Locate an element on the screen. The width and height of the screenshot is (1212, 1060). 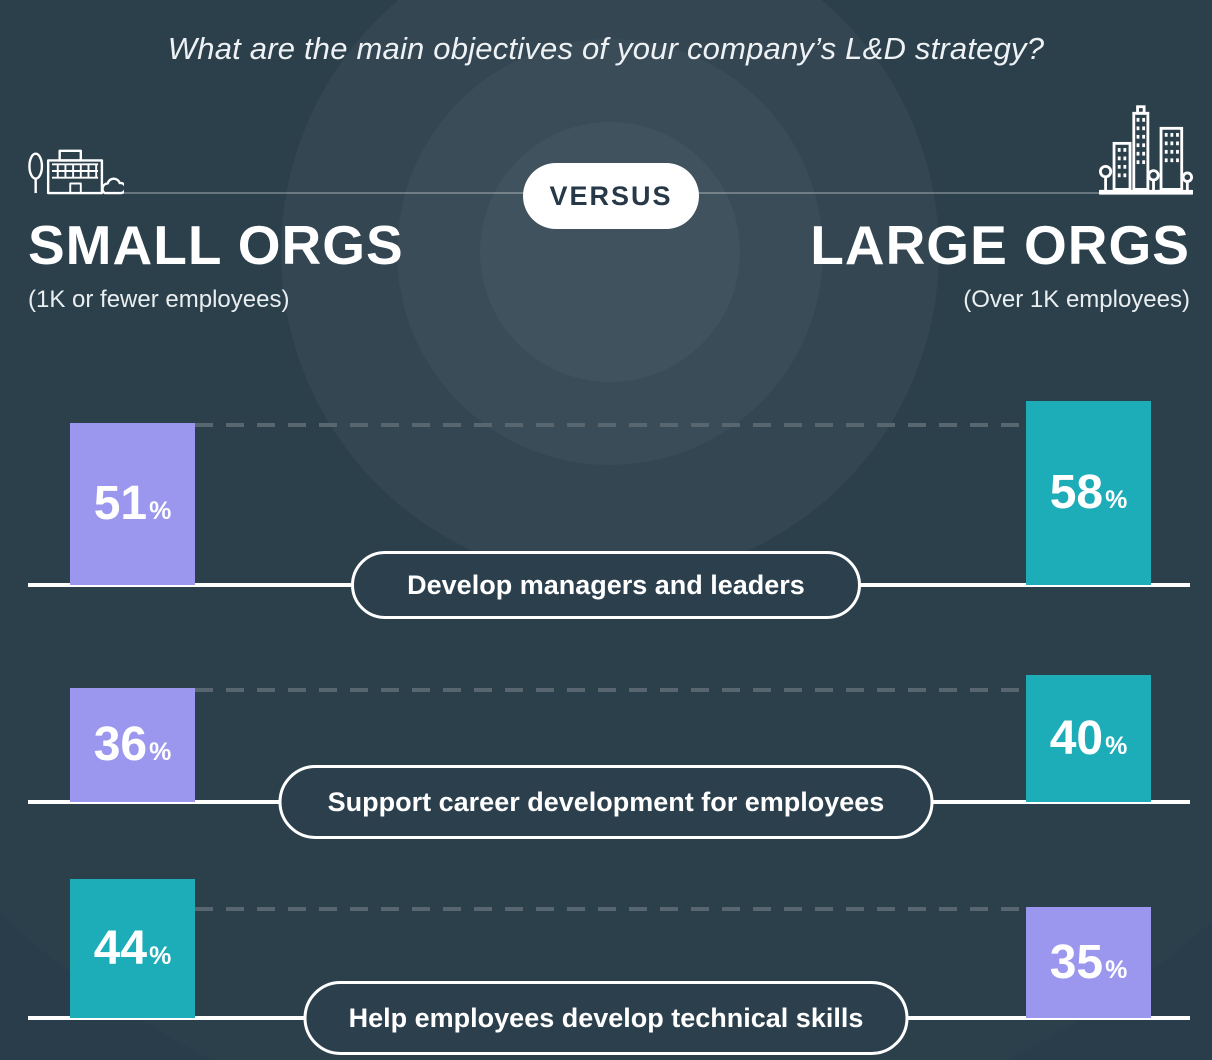
category-label-pill: Develop managers and leaders is located at coordinates (606, 585).